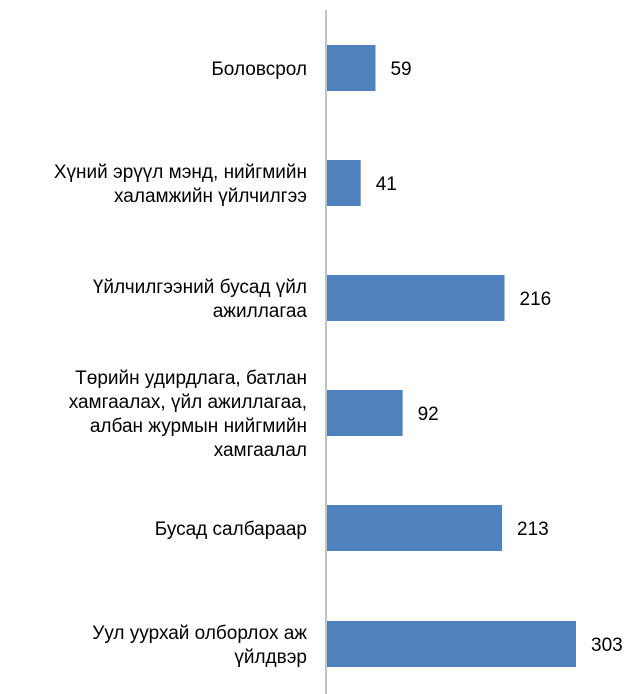 The image size is (624, 694). What do you see at coordinates (270, 657) in the screenshot?
I see `category-label-5-line-1: үйлдвэр` at bounding box center [270, 657].